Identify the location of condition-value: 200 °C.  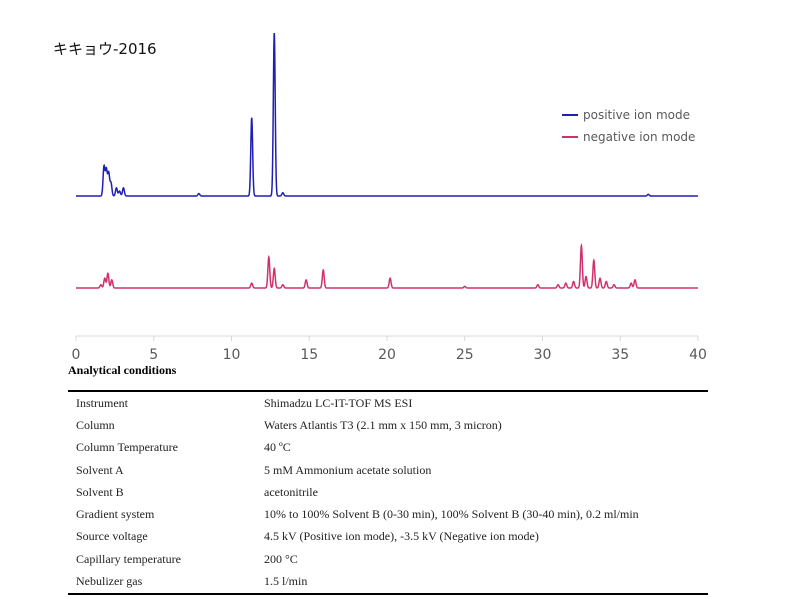
(281, 558).